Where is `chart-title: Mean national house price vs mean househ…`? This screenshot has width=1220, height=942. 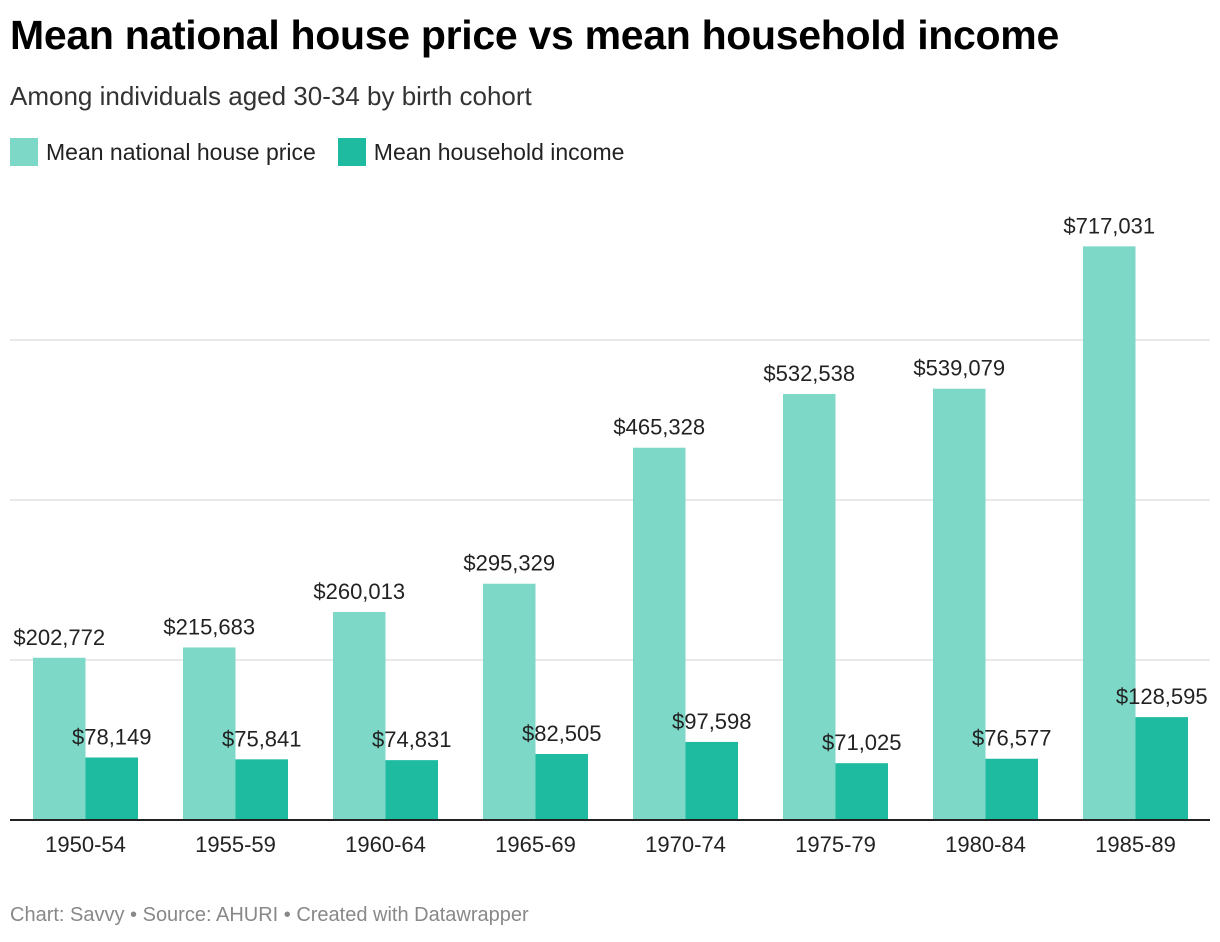
chart-title: Mean national house price vs mean househ… is located at coordinates (534, 35).